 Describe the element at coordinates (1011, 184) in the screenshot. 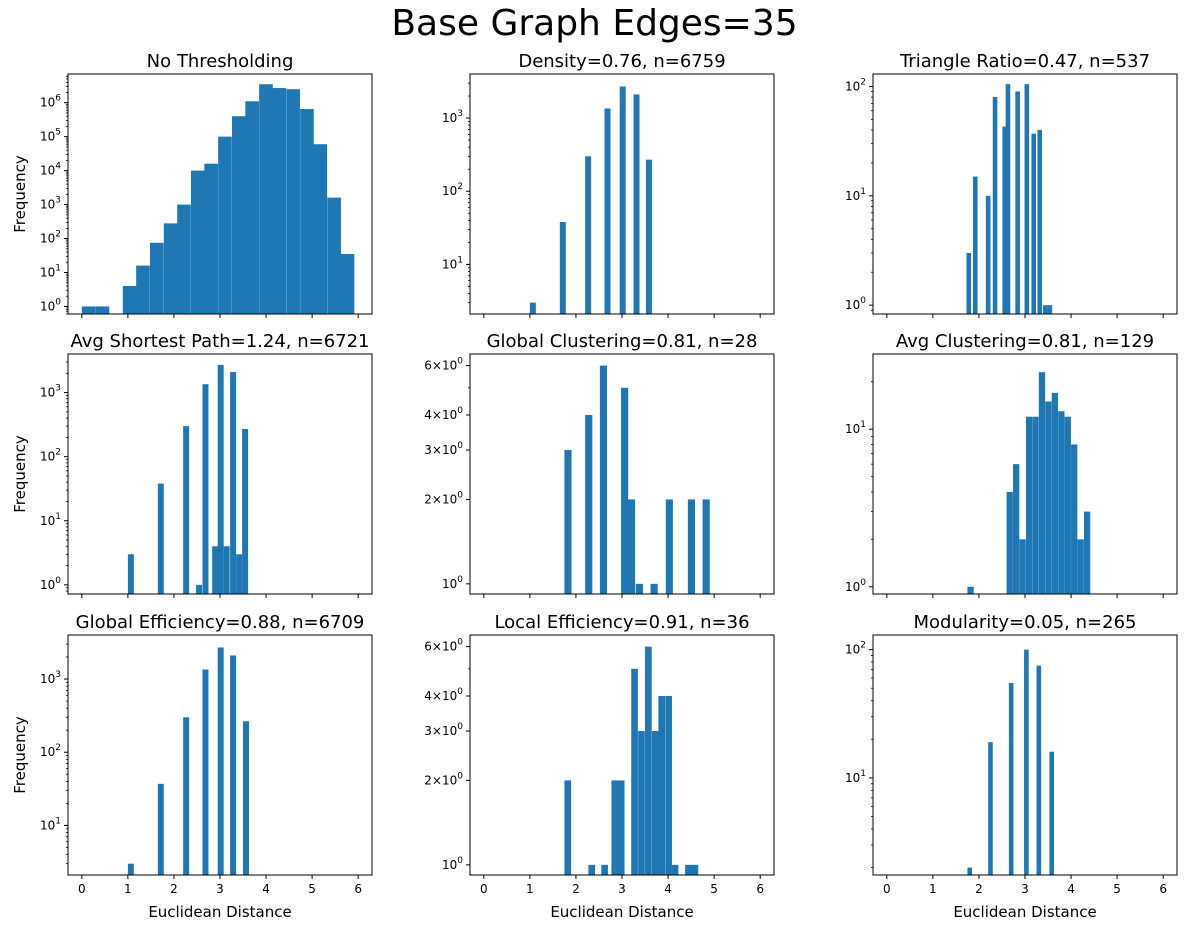

I see `subplot-3: 10⁰ 10¹ 10² Triangle Ratio=0.47, n=537` at that location.